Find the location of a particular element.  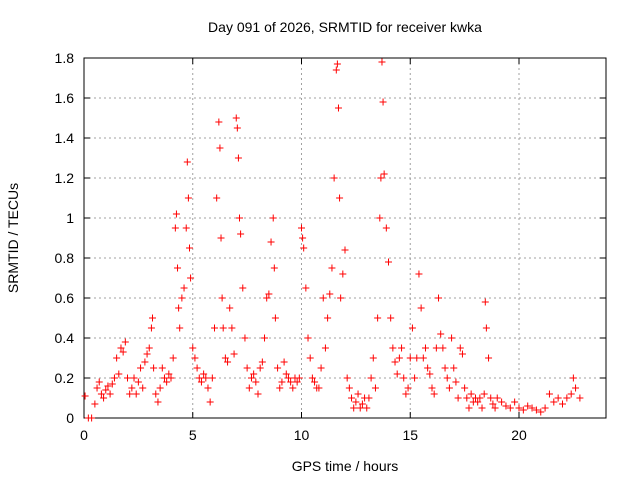

y-tick-label: 0.6 is located at coordinates (65, 298).